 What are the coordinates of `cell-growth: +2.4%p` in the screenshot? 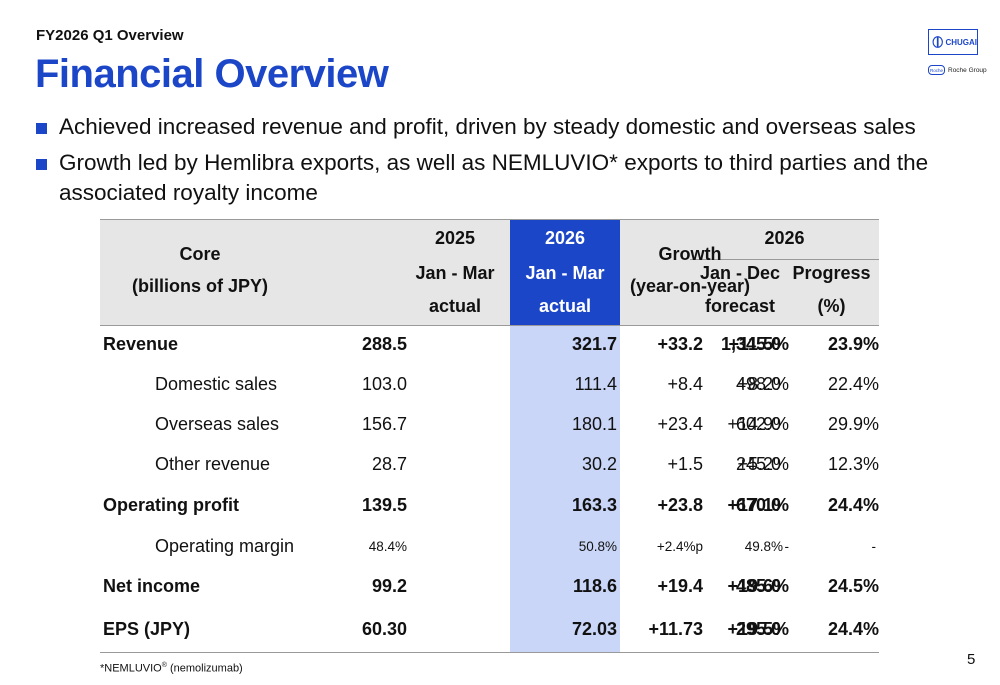 It's located at (679, 546).